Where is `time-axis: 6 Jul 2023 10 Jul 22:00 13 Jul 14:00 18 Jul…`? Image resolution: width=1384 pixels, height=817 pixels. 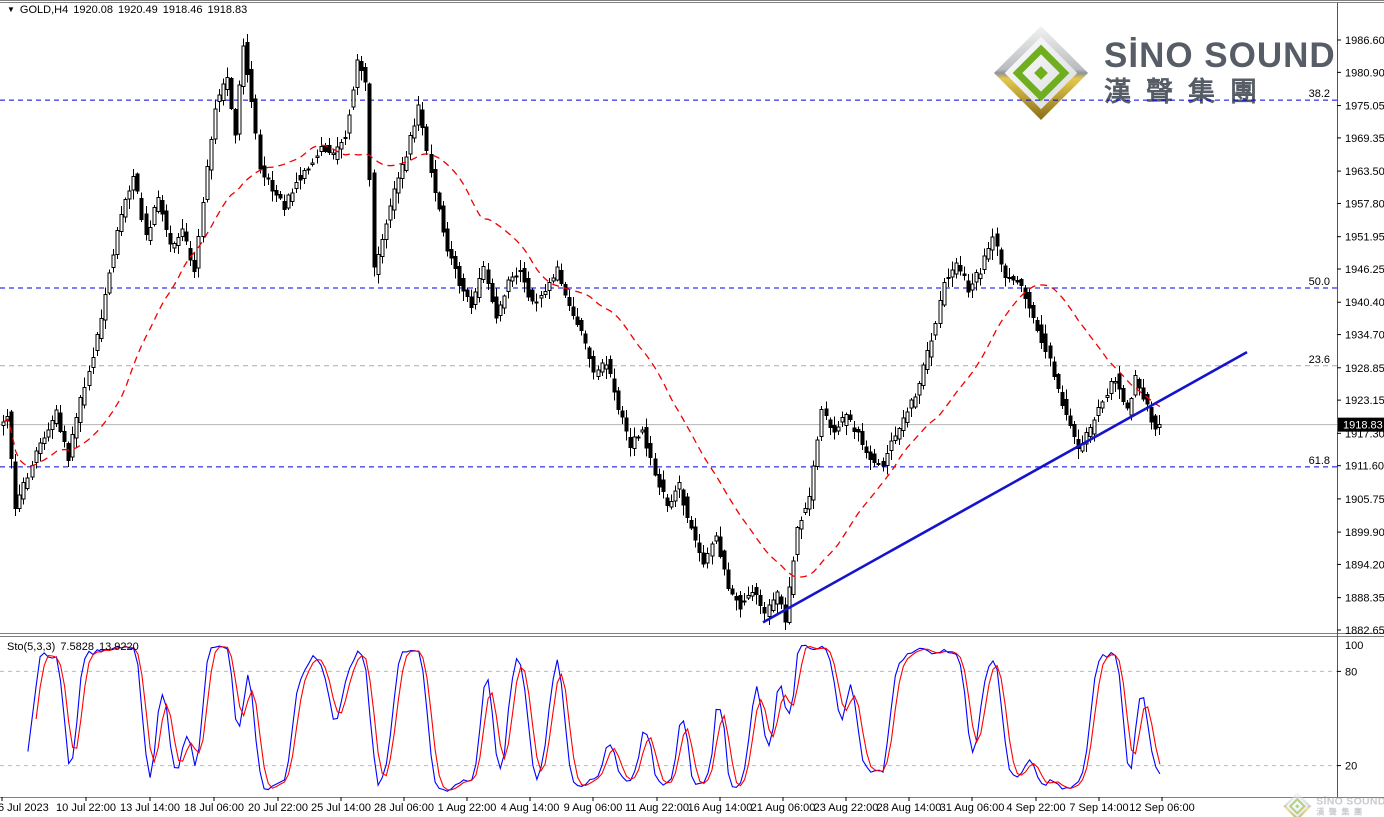 time-axis: 6 Jul 2023 10 Jul 22:00 13 Jul 14:00 18 Jul… is located at coordinates (597, 805).